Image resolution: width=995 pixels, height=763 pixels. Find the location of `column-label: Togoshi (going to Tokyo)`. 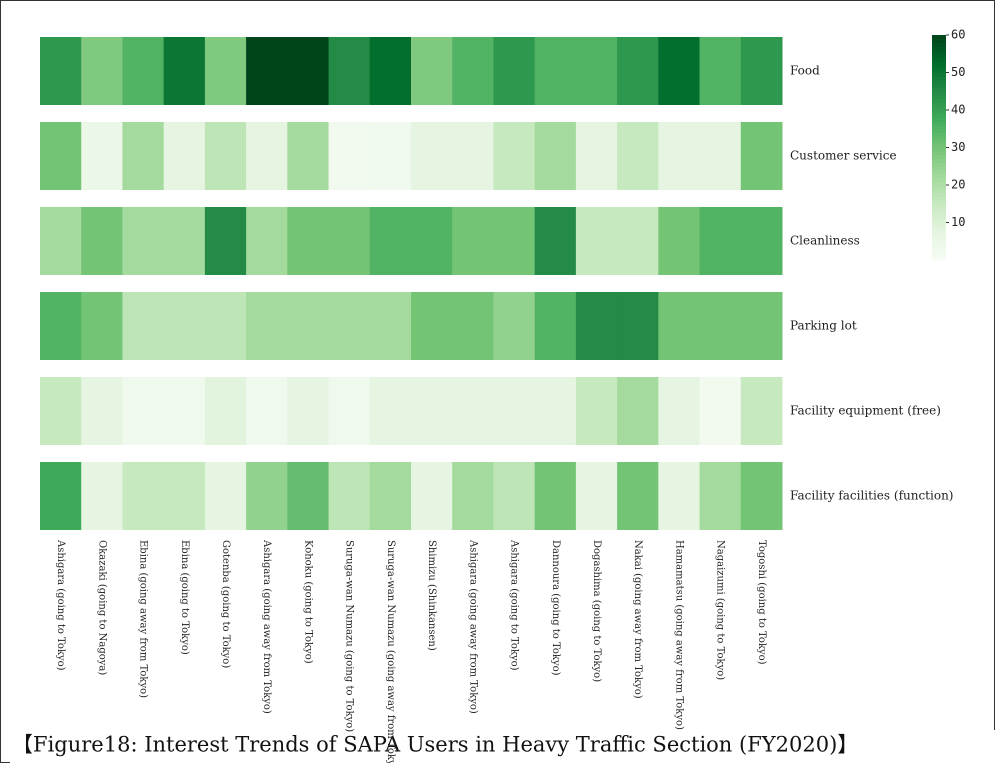

column-label: Togoshi (going to Tokyo) is located at coordinates (761, 602).